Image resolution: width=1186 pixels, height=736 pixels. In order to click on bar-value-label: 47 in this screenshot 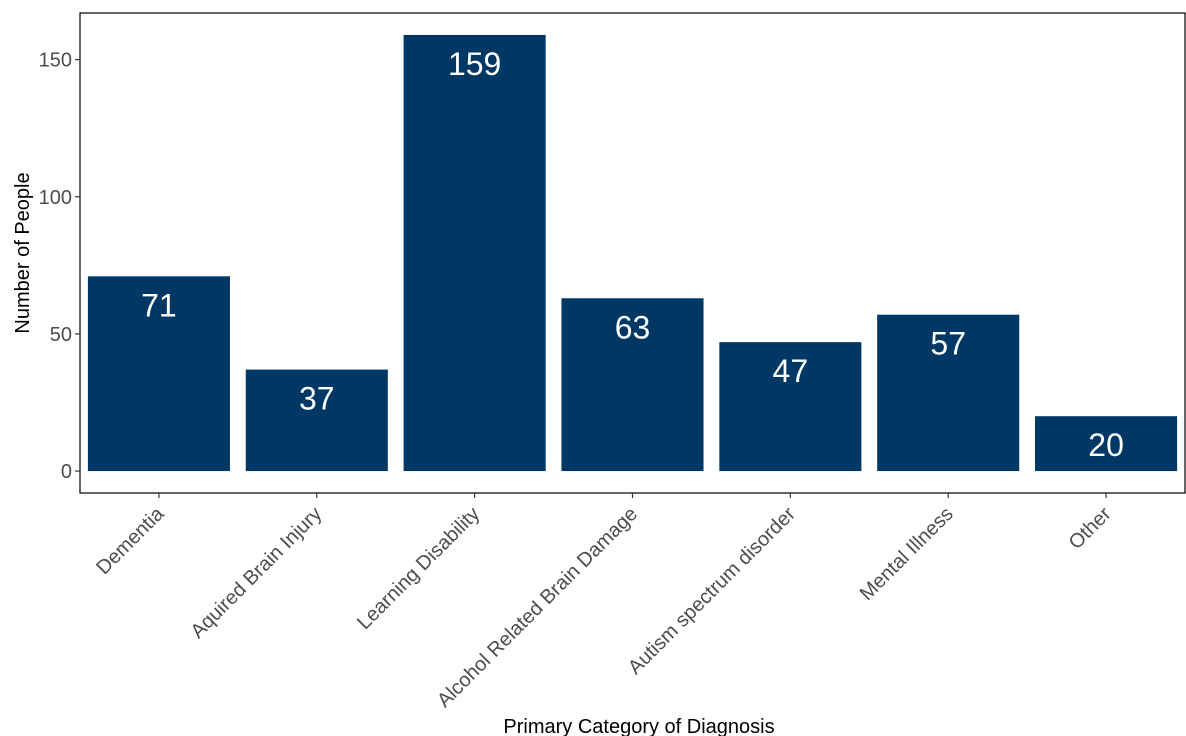, I will do `click(791, 371)`.